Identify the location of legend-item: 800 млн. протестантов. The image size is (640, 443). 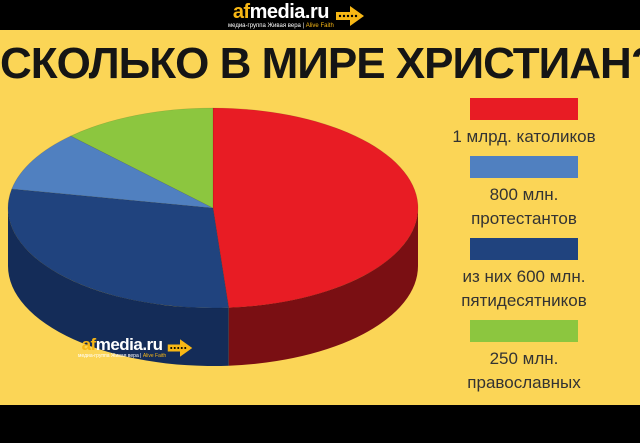
(524, 193).